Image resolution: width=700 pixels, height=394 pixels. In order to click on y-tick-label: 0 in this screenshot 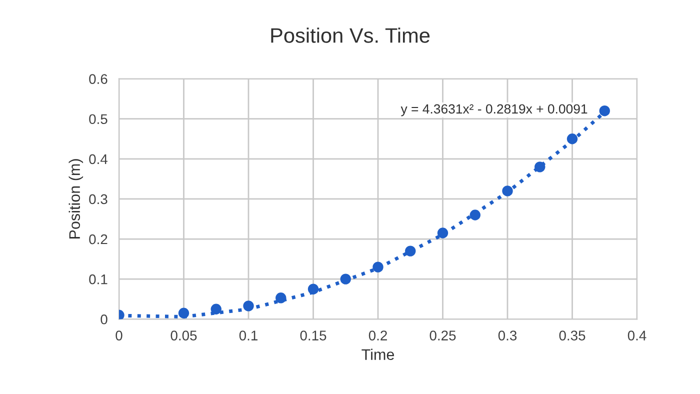, I will do `click(104, 319)`.